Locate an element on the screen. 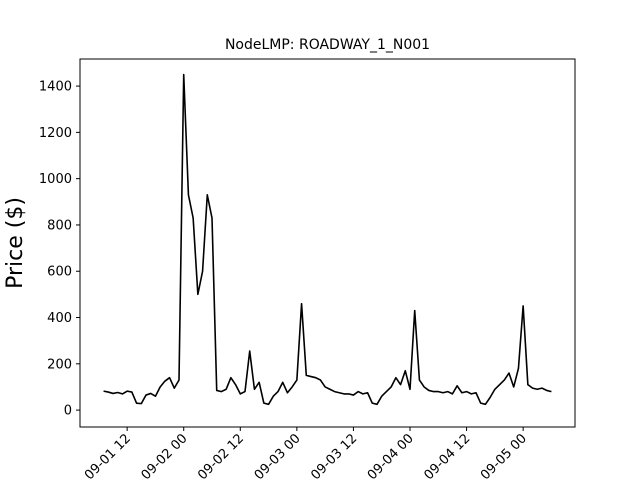  y-tick-label: 0 is located at coordinates (68, 411).